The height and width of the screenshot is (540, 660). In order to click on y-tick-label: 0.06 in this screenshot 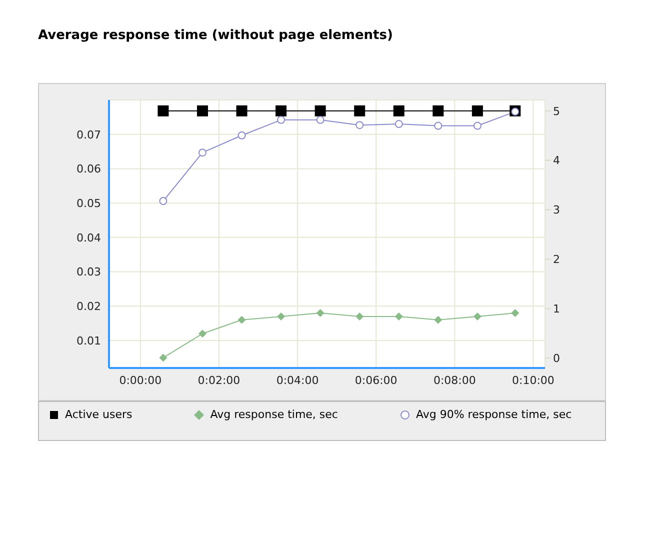, I will do `click(88, 169)`.